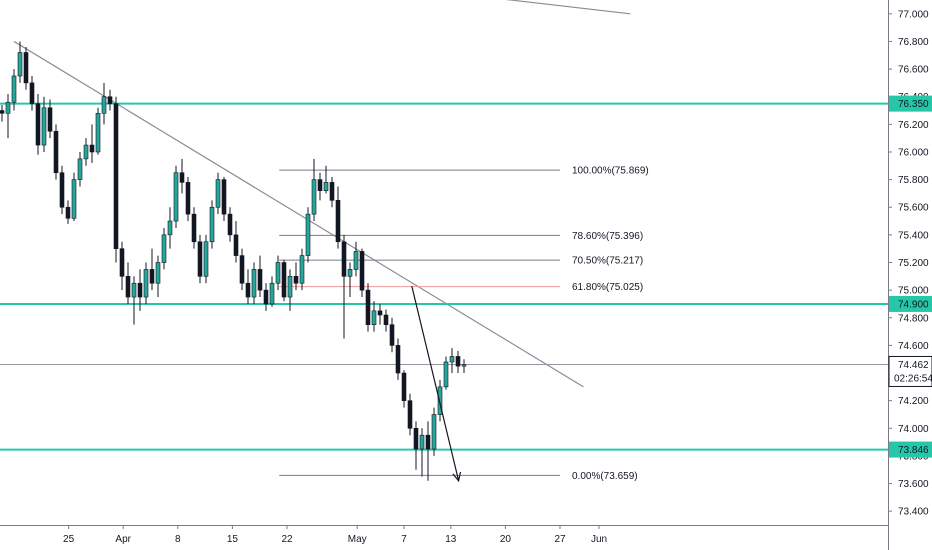 This screenshot has height=550, width=932. I want to click on y-tick-label: 74.200, so click(913, 401).